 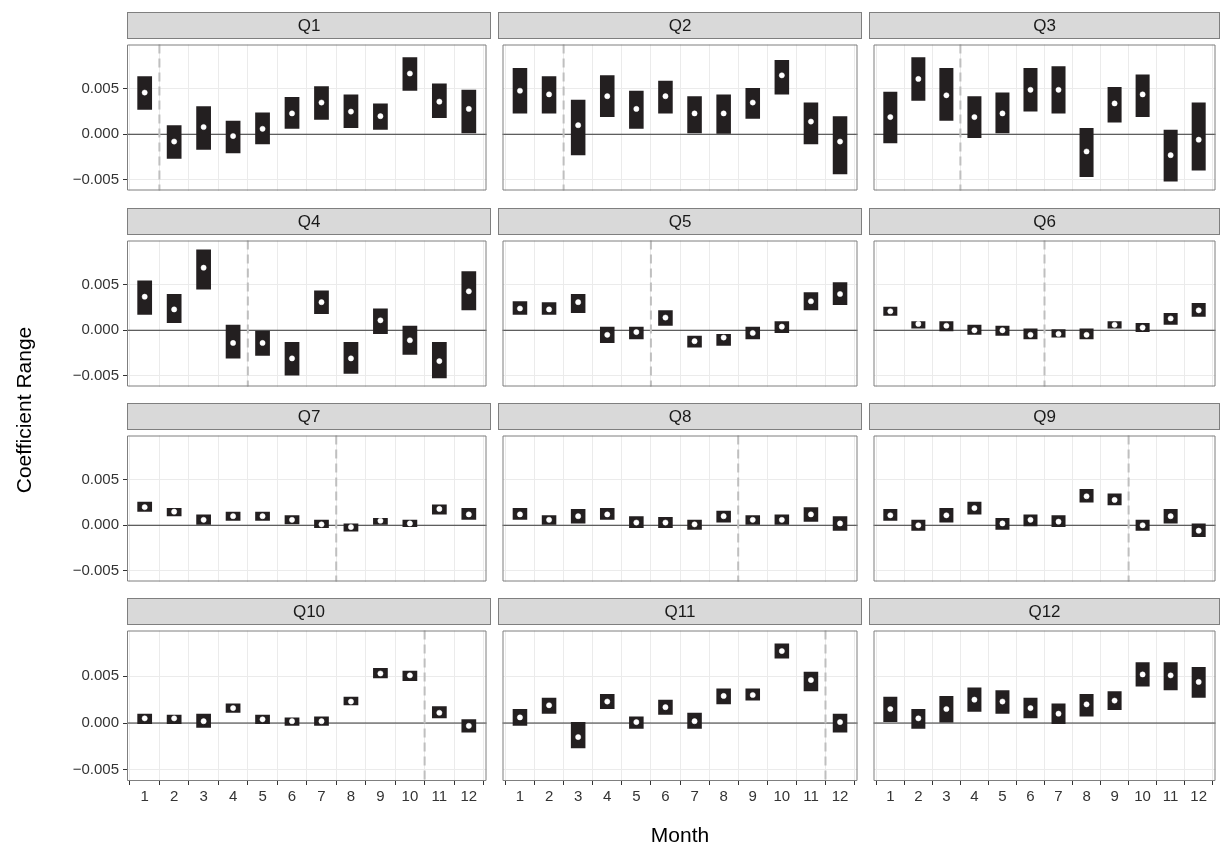 What do you see at coordinates (1044, 221) in the screenshot?
I see `chart-title: Q6` at bounding box center [1044, 221].